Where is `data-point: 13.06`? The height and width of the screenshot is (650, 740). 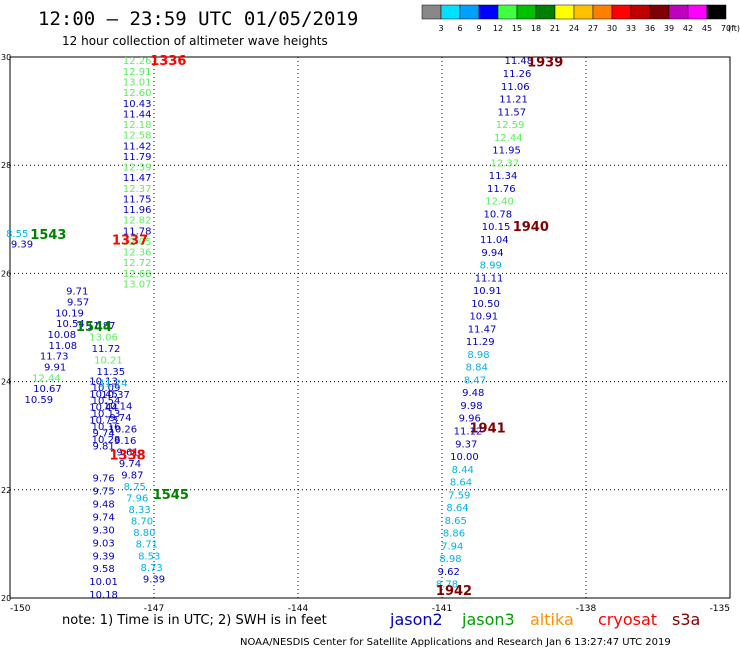
data-point: 13.06 is located at coordinates (103, 337).